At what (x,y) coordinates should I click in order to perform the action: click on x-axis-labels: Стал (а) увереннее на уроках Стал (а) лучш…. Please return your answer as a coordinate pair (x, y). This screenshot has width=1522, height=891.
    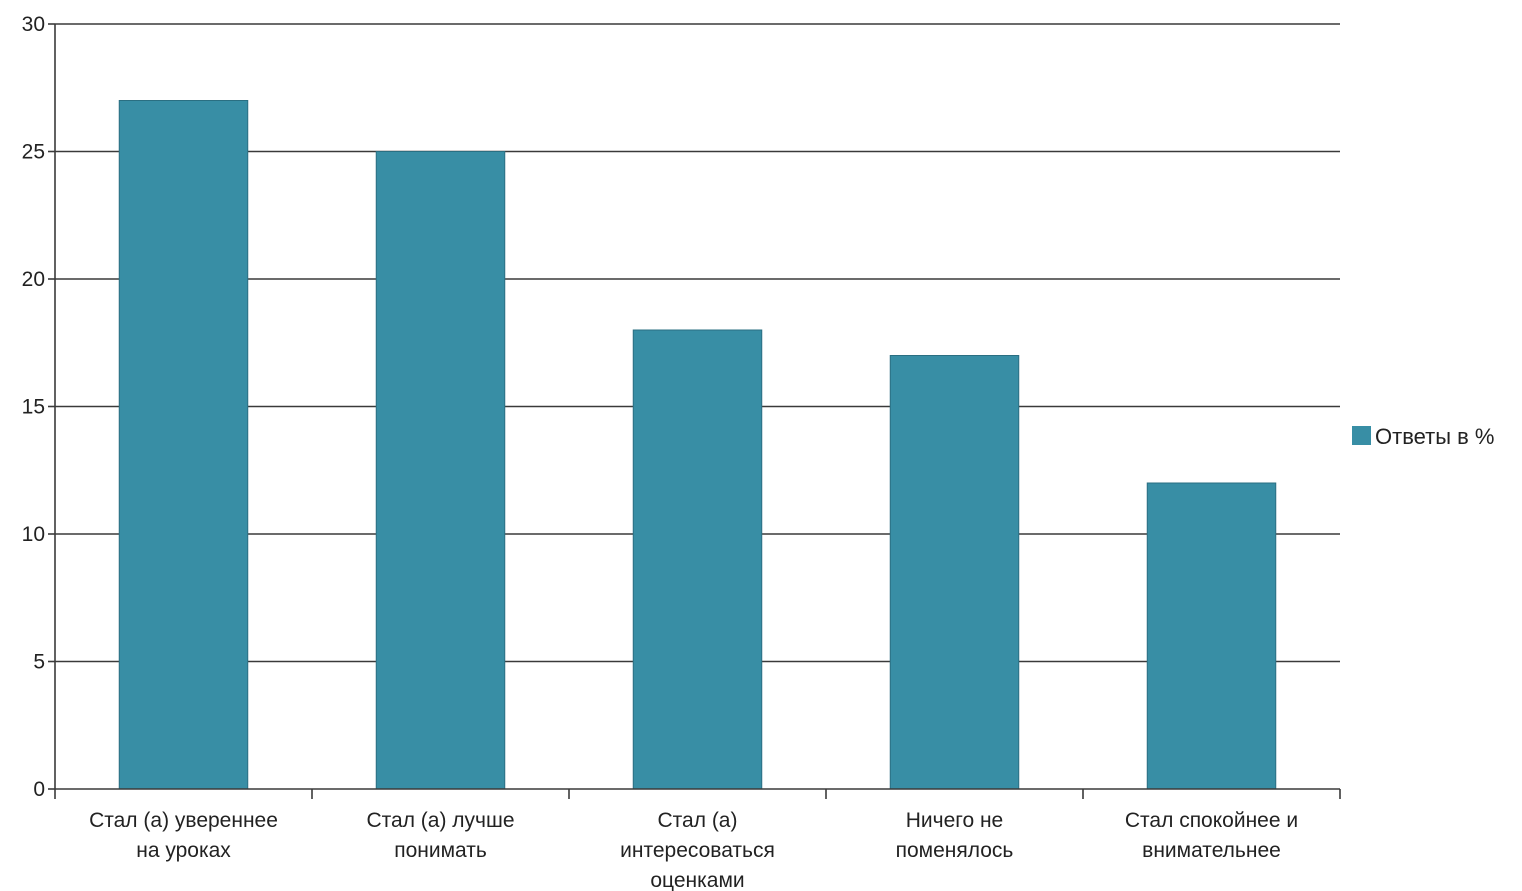
    Looking at the image, I should click on (693, 850).